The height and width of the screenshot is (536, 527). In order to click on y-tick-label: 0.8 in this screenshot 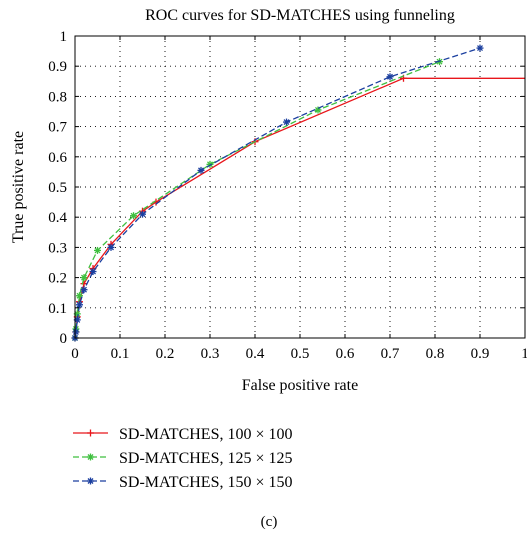, I will do `click(57, 97)`.